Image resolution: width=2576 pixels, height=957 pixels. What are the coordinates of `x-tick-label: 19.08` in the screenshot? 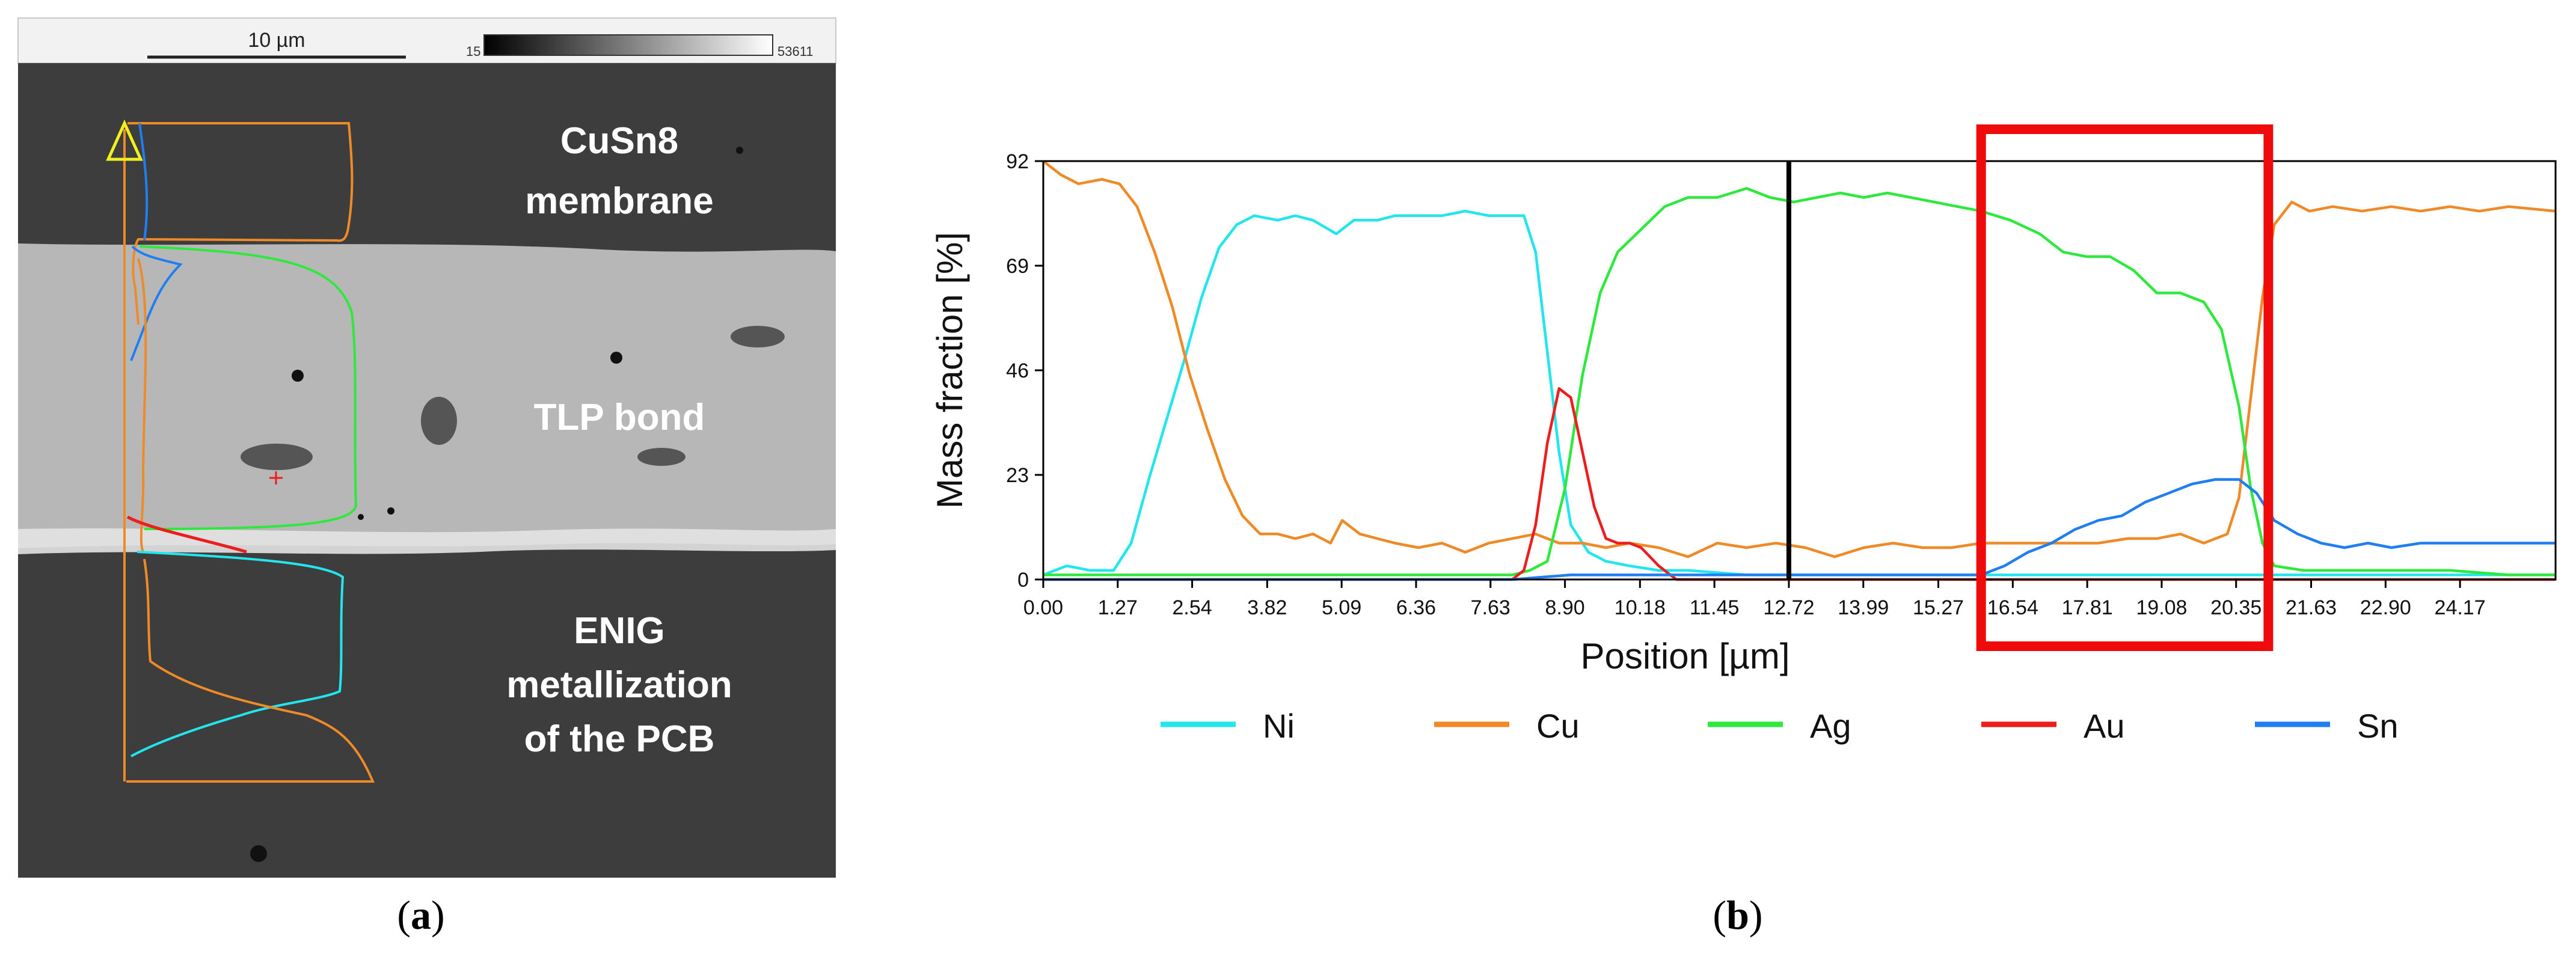 It's located at (2161, 607).